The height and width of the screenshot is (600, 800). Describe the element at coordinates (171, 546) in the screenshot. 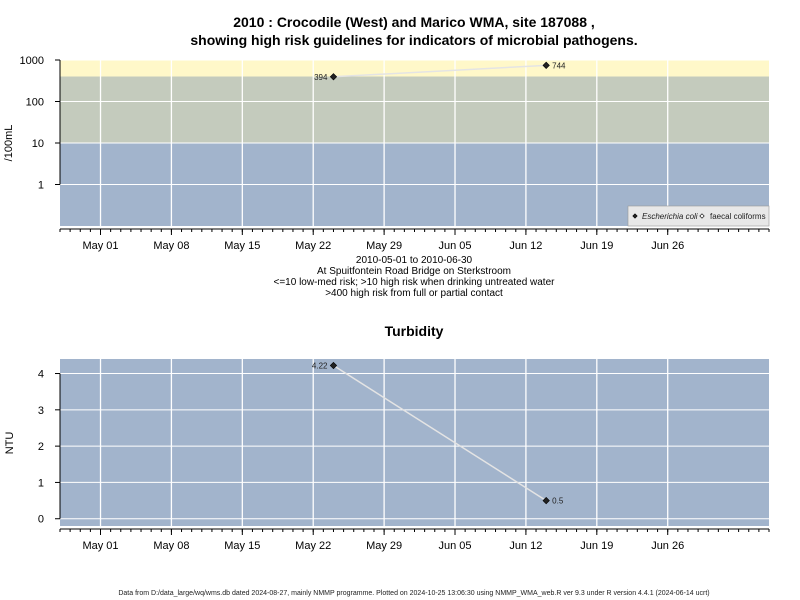

I see `bottom-x-tick-label: May 08` at that location.